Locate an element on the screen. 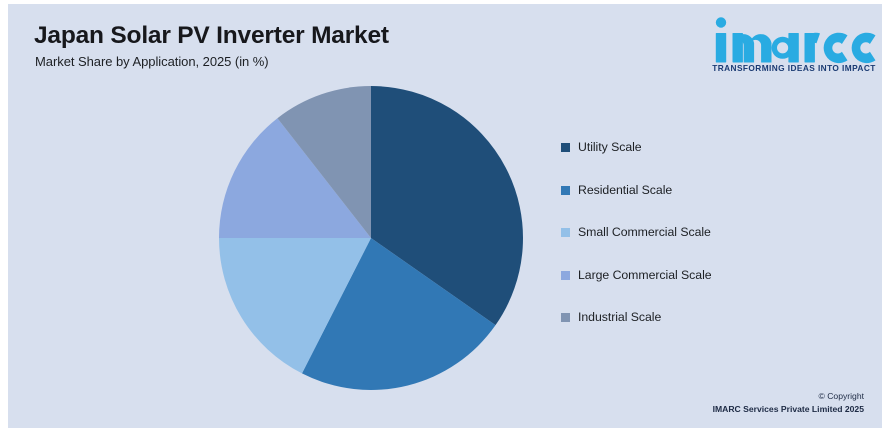  page-title: Japan Solar PV Inverter Market is located at coordinates (211, 35).